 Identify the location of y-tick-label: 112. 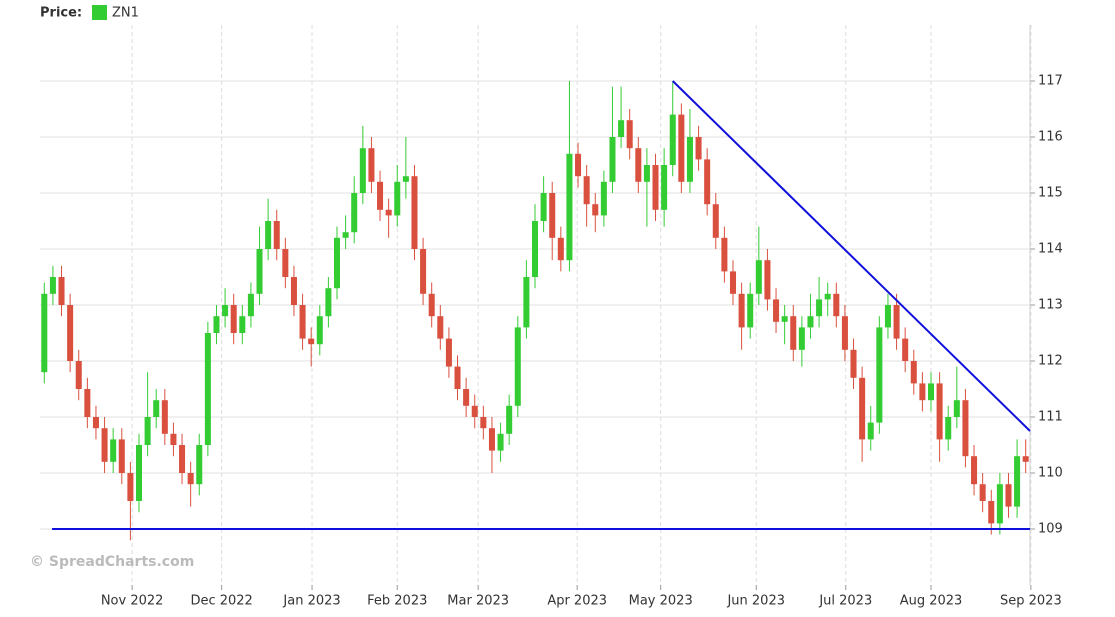
(1050, 361).